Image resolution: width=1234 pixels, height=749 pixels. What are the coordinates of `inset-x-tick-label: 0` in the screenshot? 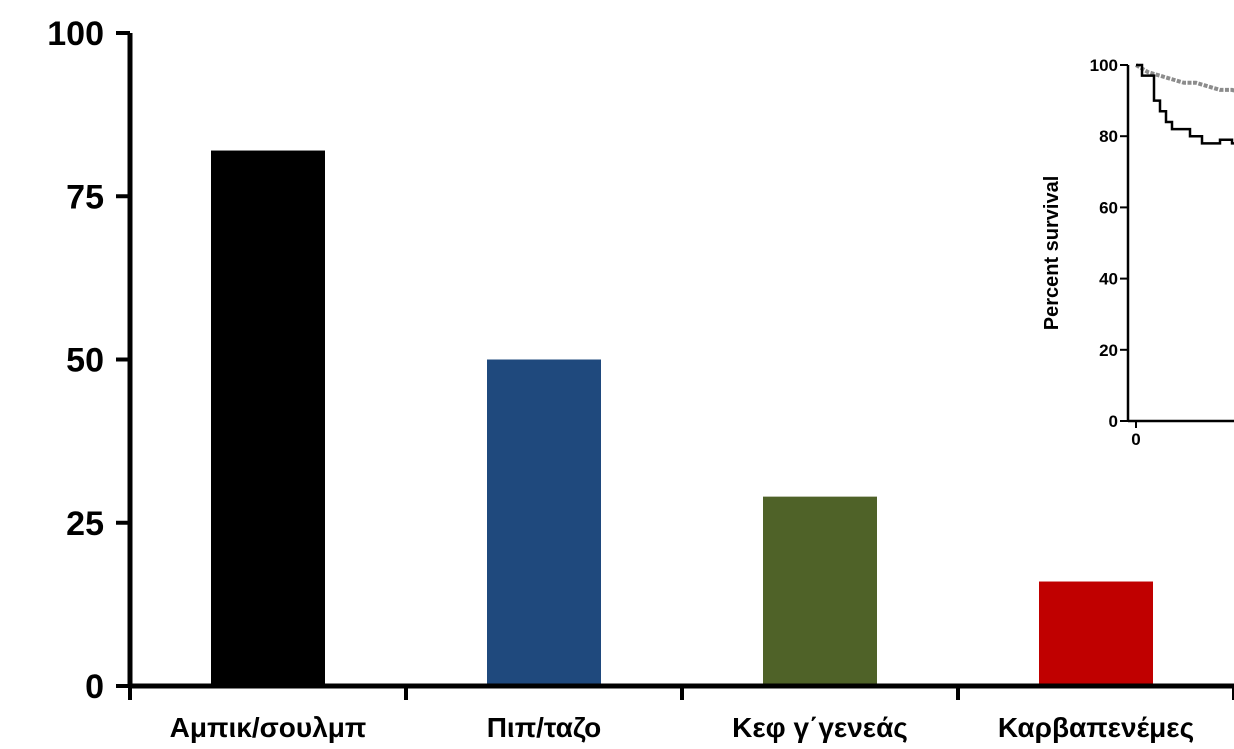 It's located at (1135, 439).